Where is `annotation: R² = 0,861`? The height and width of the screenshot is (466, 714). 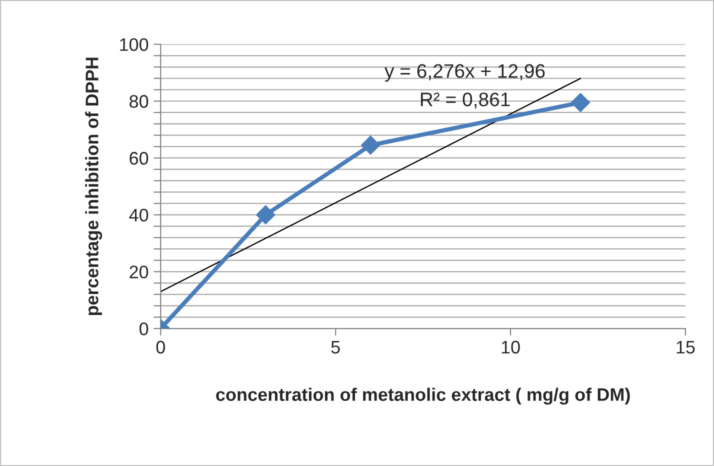 annotation: R² = 0,861 is located at coordinates (465, 100).